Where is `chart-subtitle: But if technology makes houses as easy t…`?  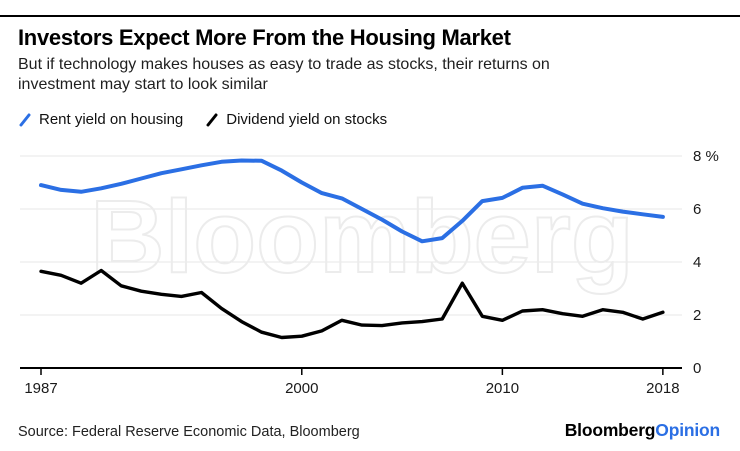
chart-subtitle: But if technology makes houses as easy t… is located at coordinates (284, 75).